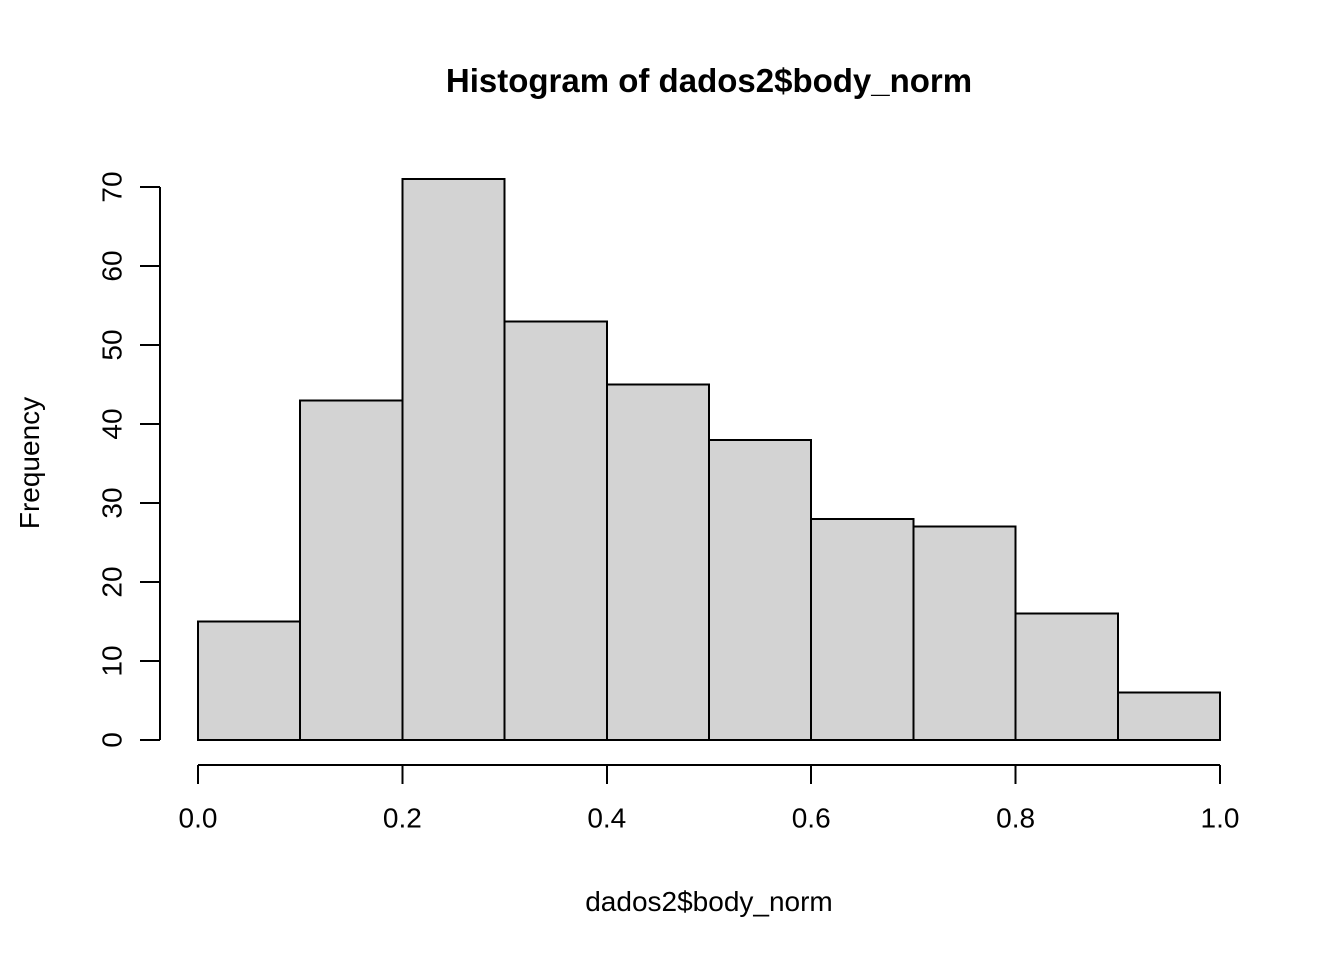  What do you see at coordinates (112, 344) in the screenshot?
I see `y-tick-label: 50` at bounding box center [112, 344].